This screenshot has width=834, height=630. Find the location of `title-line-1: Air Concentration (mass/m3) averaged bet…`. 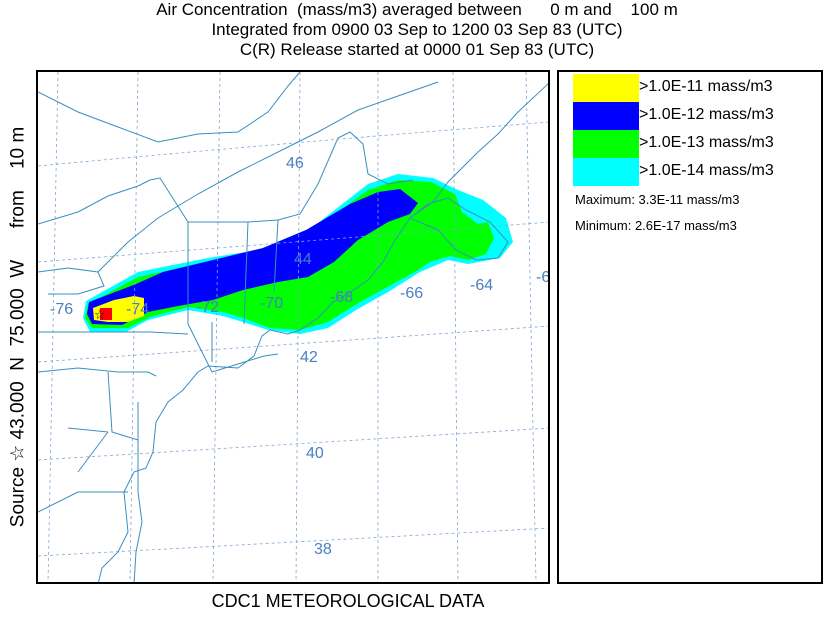

title-line-1: Air Concentration (mass/m3) averaged bet… is located at coordinates (417, 9).